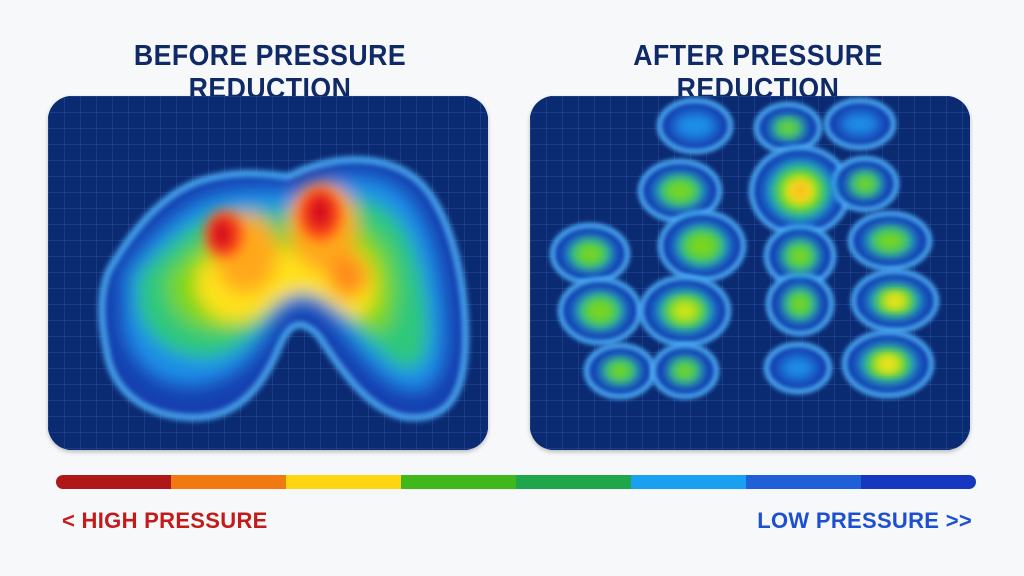 This screenshot has height=576, width=1024. I want to click on high-pressure-label: < HIGH PRESSURE, so click(165, 520).